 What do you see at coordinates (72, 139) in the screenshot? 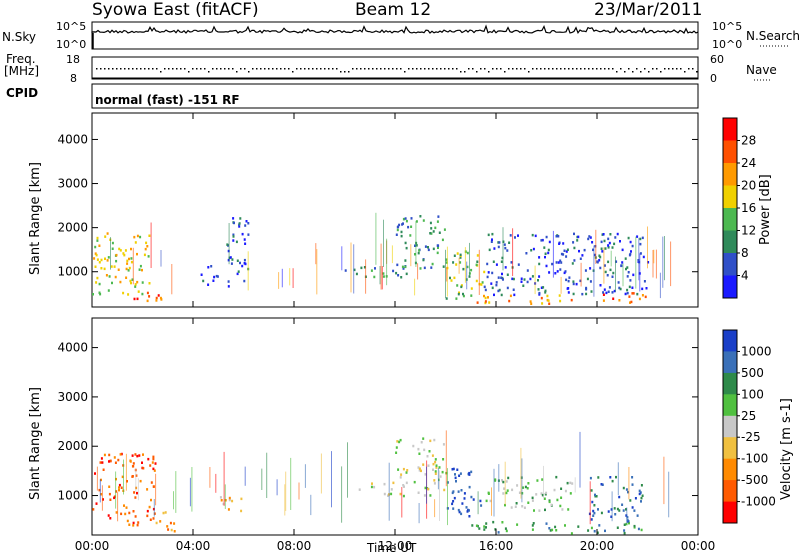
I see `power-ytick-label: 4000` at bounding box center [72, 139].